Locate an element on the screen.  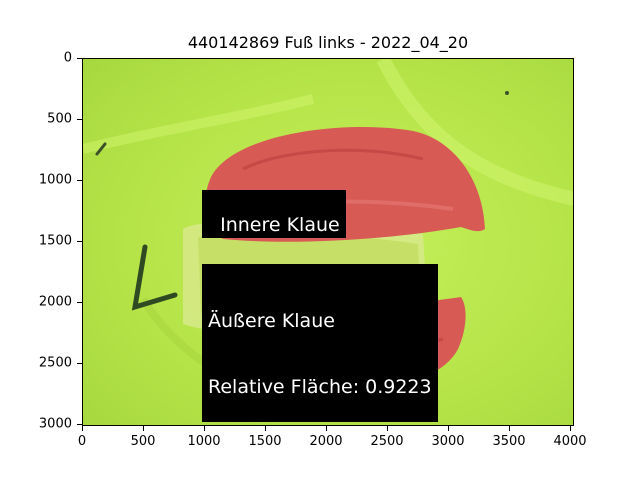
x-tick-label: 4000 is located at coordinates (570, 441).